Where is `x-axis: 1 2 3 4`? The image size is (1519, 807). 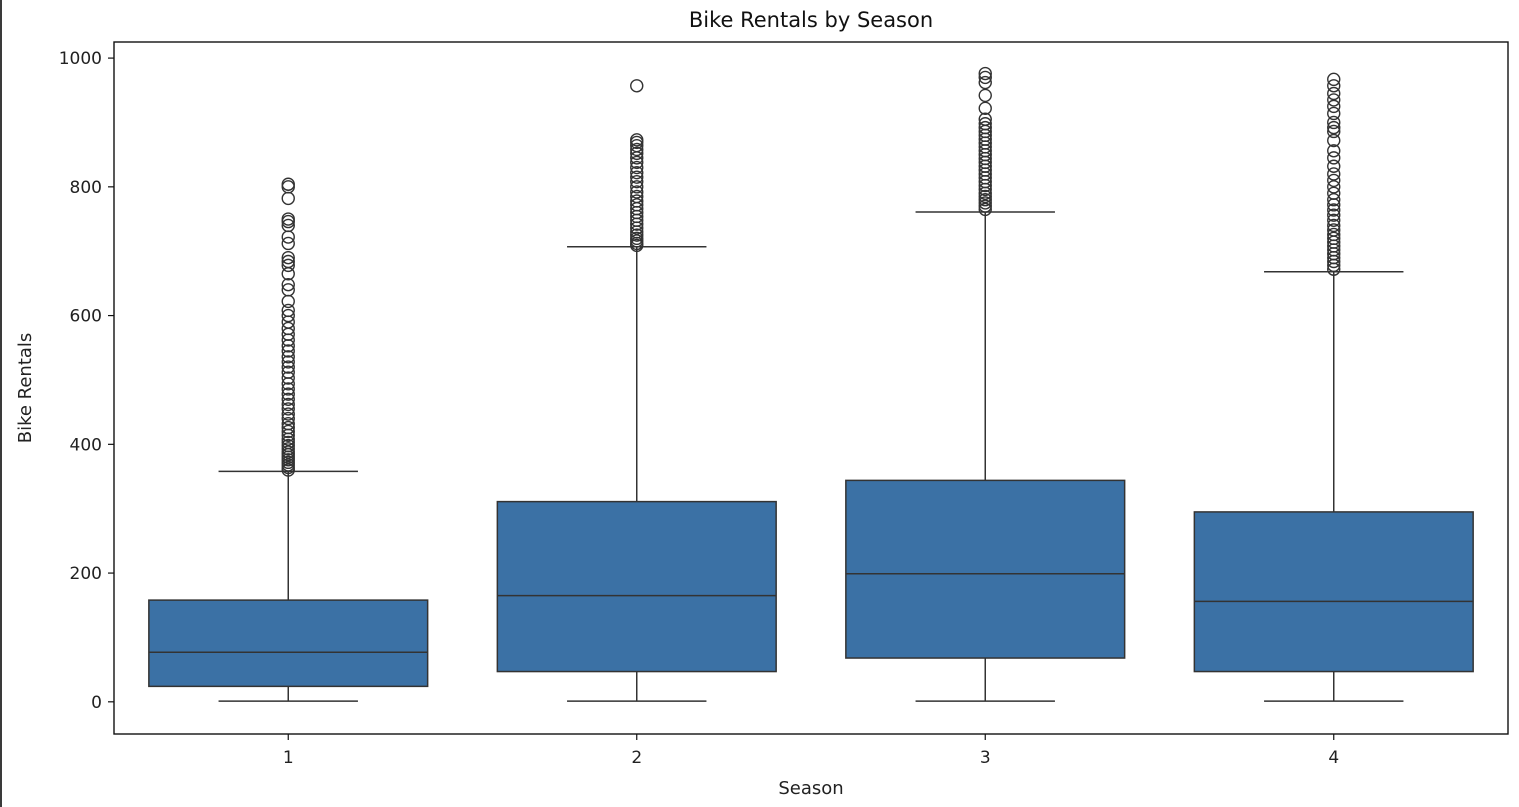 x-axis: 1 2 3 4 is located at coordinates (811, 751).